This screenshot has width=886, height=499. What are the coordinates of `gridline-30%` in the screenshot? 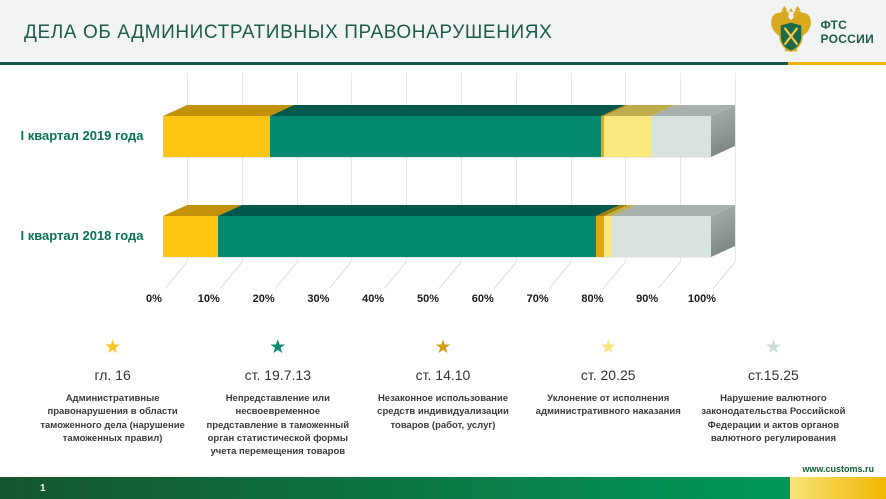 It's located at (352, 167).